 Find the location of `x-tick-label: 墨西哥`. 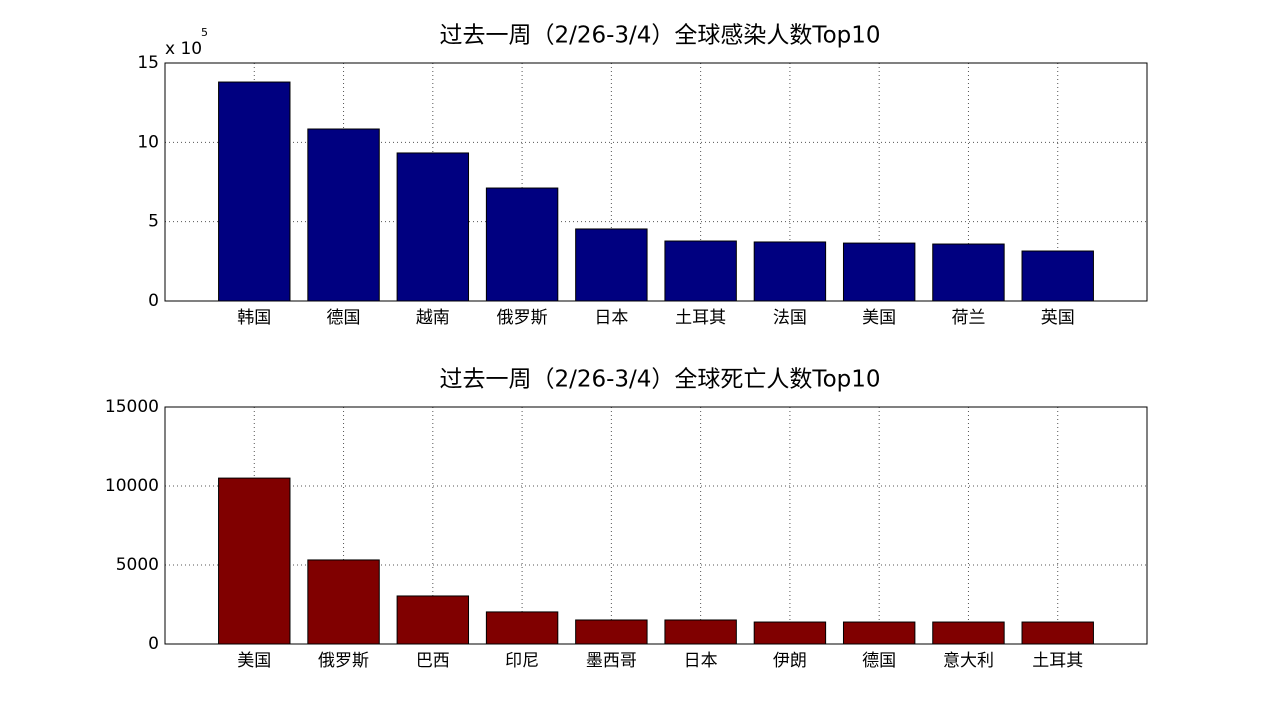

x-tick-label: 墨西哥 is located at coordinates (611, 661).